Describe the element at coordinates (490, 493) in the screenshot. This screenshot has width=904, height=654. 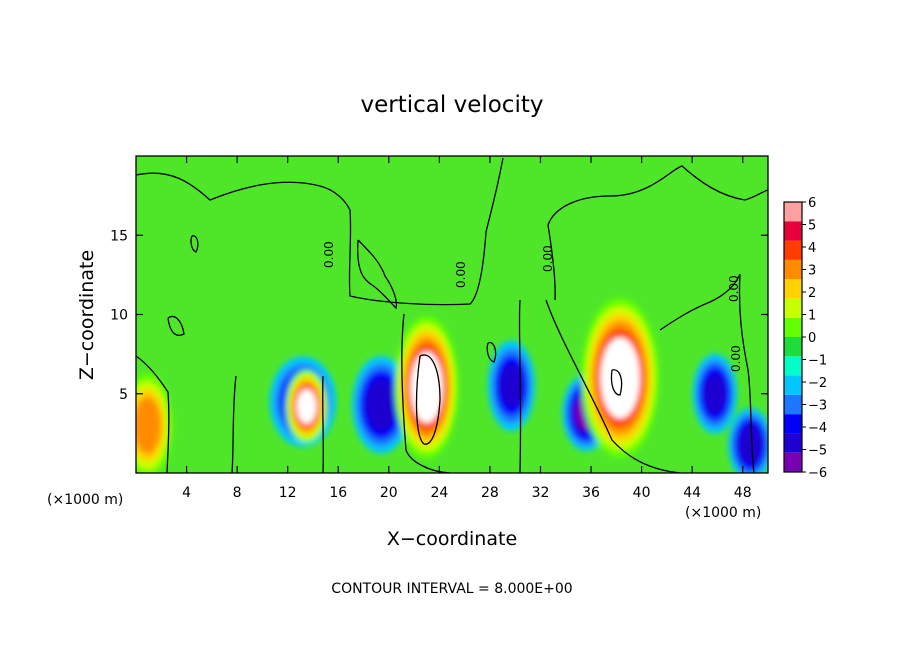
I see `x-tick-label: 28` at that location.